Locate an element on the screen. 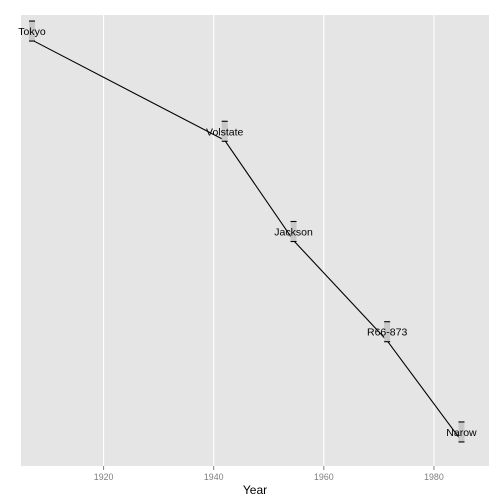 This screenshot has width=504, height=504. point-label: Volstate is located at coordinates (225, 132).